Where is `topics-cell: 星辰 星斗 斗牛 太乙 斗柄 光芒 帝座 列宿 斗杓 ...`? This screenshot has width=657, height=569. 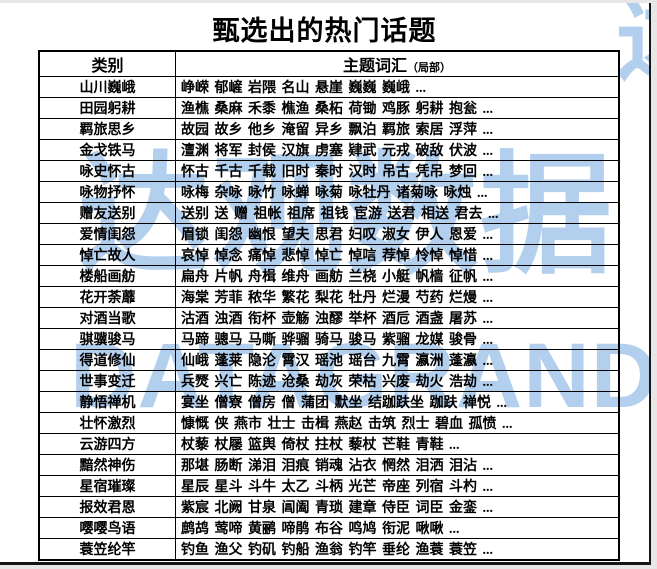
topics-cell: 星辰 星斗 斗牛 太乙 斗柄 光芒 帝座 列宿 斗杓 ... is located at coordinates (397, 486).